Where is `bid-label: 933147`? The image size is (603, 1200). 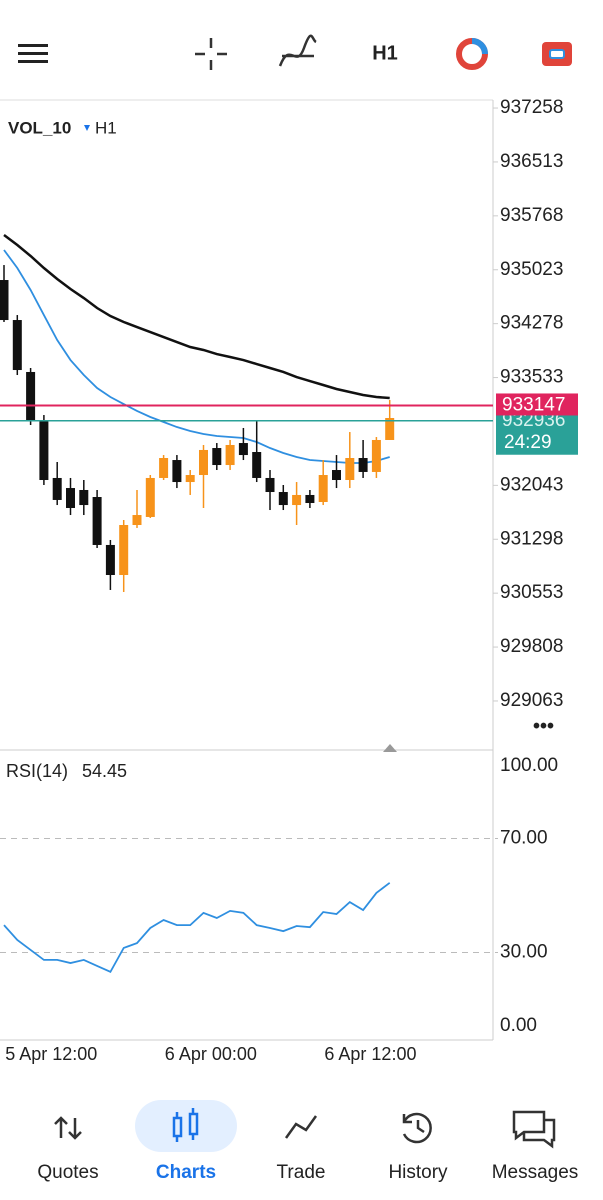 bid-label: 933147 is located at coordinates (533, 404).